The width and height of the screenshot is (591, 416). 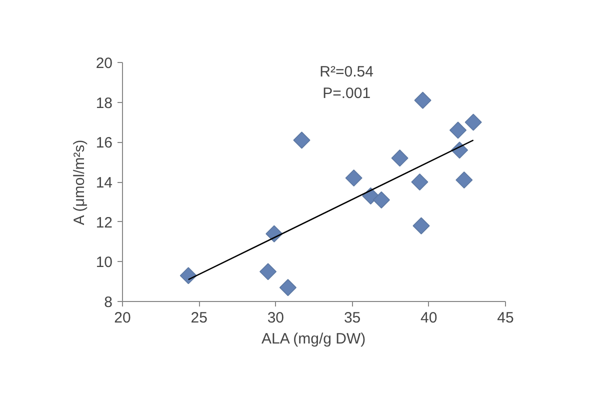 What do you see at coordinates (313, 339) in the screenshot?
I see `x-axis-title: ALA (mg/g DW)` at bounding box center [313, 339].